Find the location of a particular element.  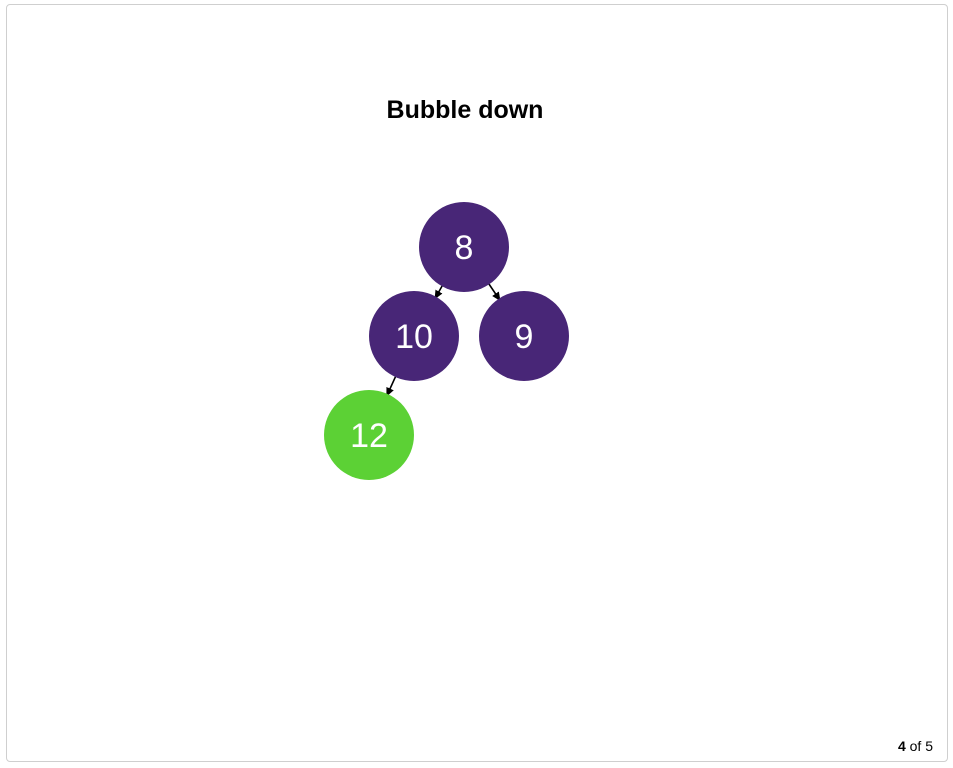

nodes-layer: 8 10 9 12 is located at coordinates (446, 341).